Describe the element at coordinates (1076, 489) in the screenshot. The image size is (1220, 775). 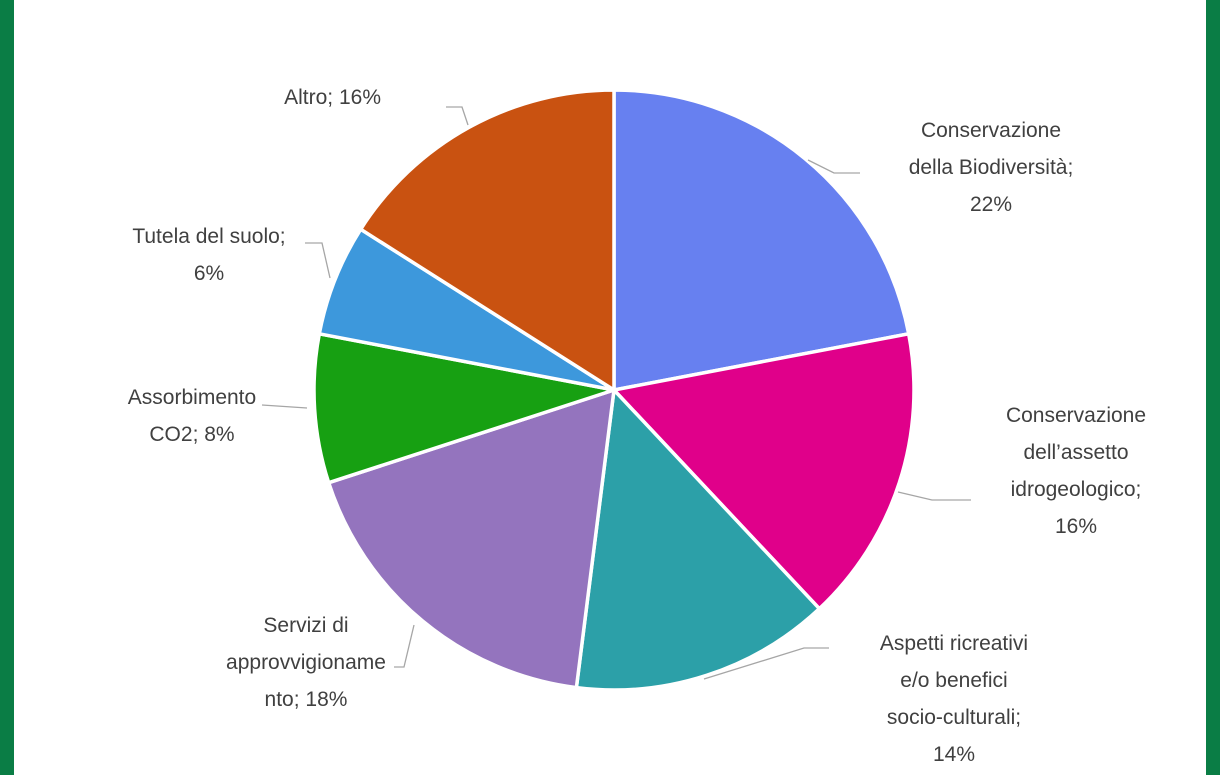
I see `slice-label-line: idrogeologico;` at that location.